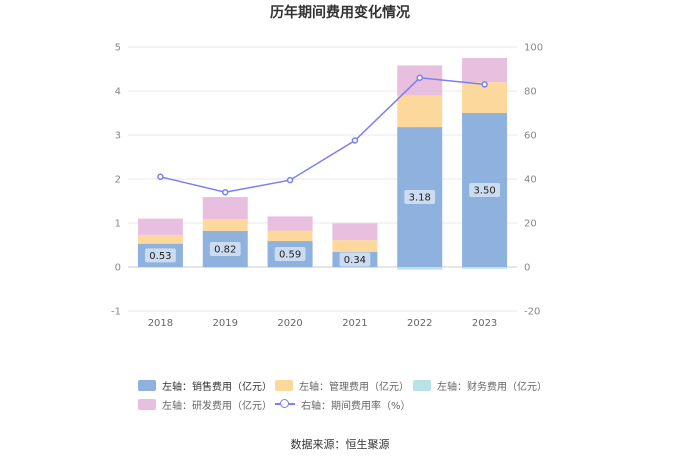 Image resolution: width=680 pixels, height=460 pixels. I want to click on expense-ratio-line, so click(322, 135).